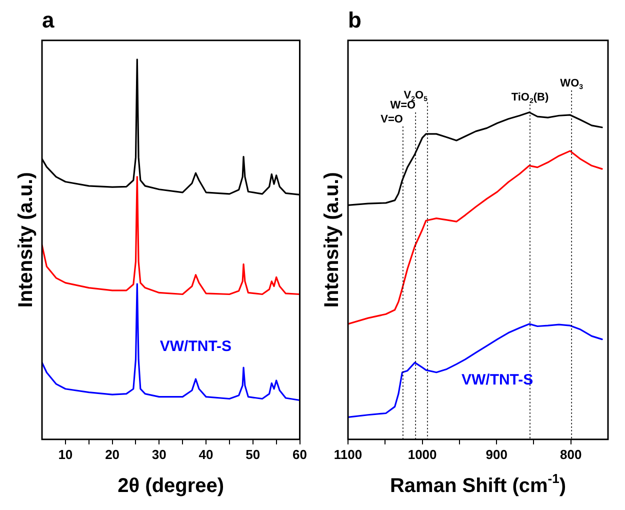 The height and width of the screenshot is (510, 625). What do you see at coordinates (48, 19) in the screenshot?
I see `chart-title: a` at bounding box center [48, 19].